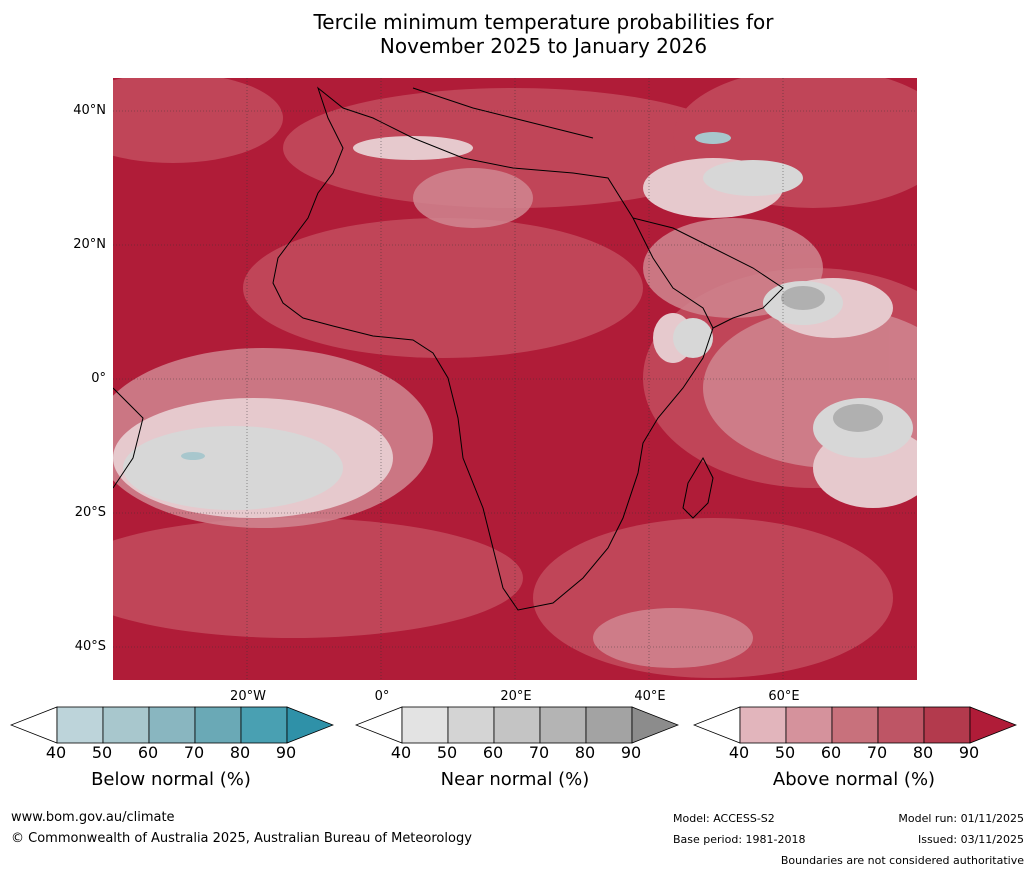 The height and width of the screenshot is (873, 1035). What do you see at coordinates (655, 725) in the screenshot?
I see `near-upper-extend` at bounding box center [655, 725].